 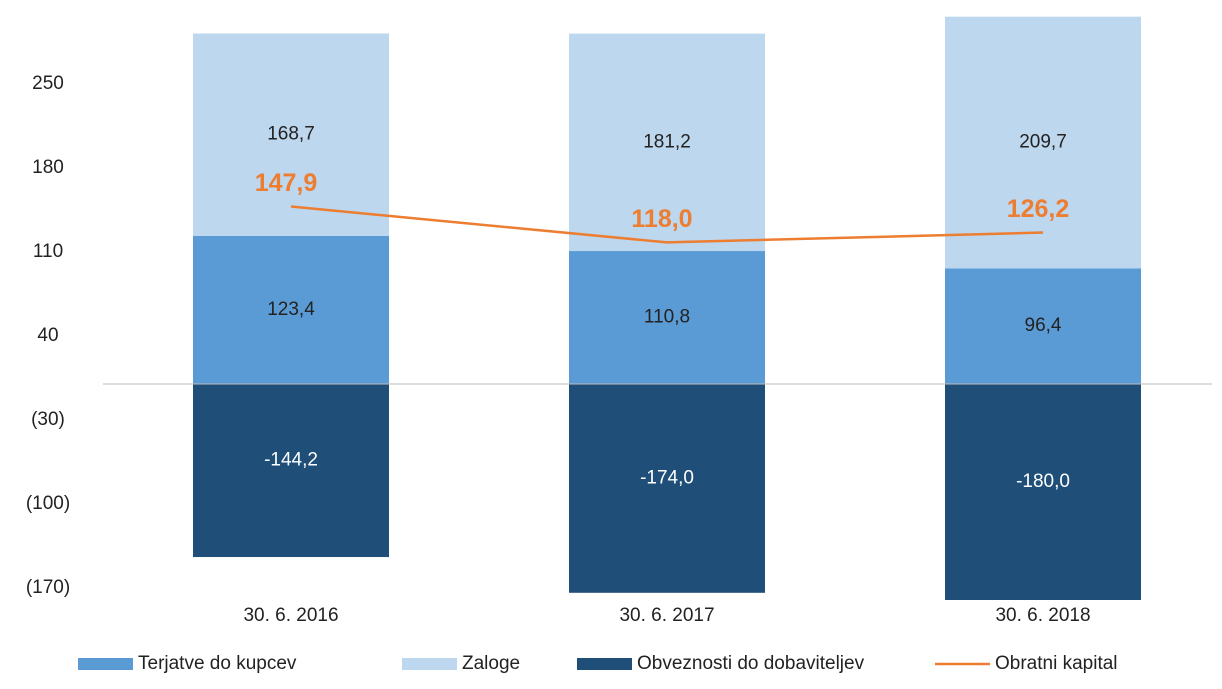 I want to click on data-label: 96,4, so click(x=1043, y=325).